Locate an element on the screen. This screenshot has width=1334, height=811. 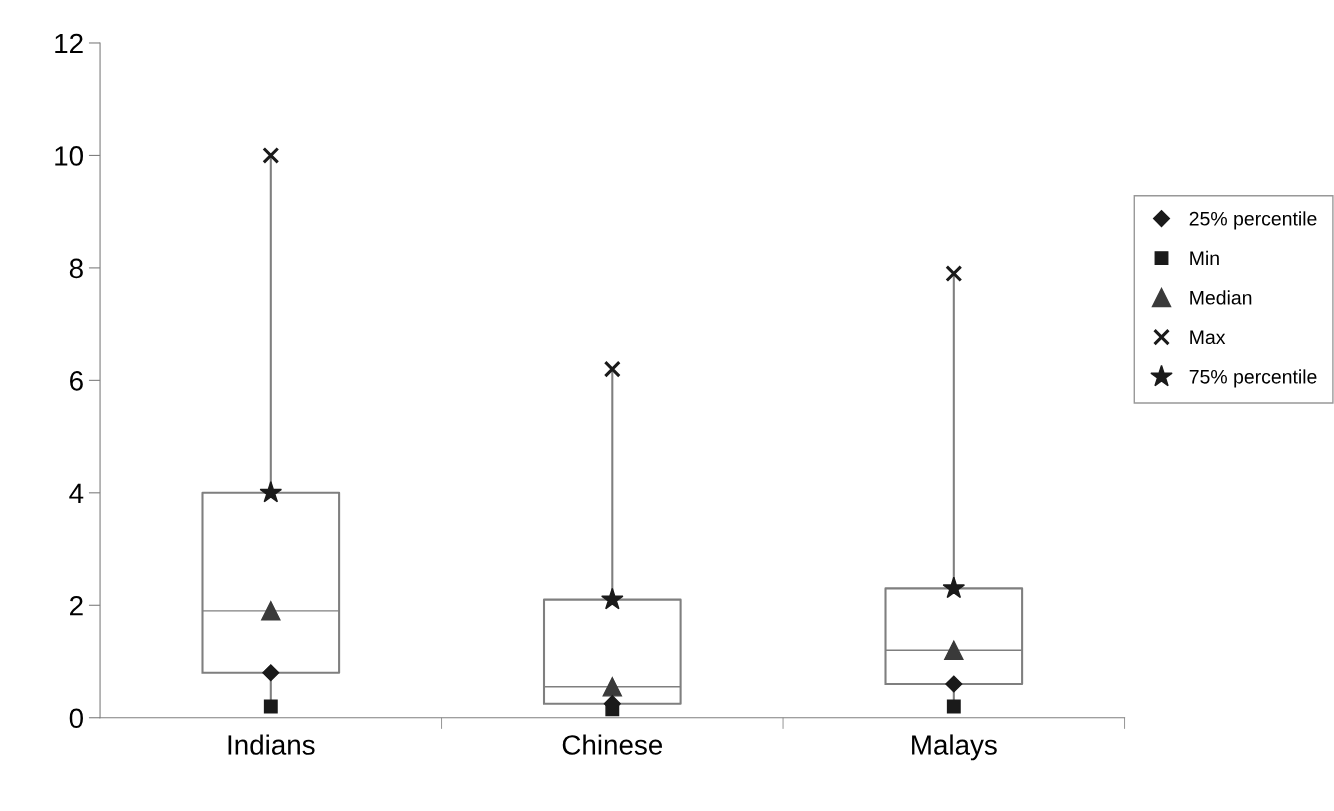
legend-label: Median is located at coordinates (1221, 297).